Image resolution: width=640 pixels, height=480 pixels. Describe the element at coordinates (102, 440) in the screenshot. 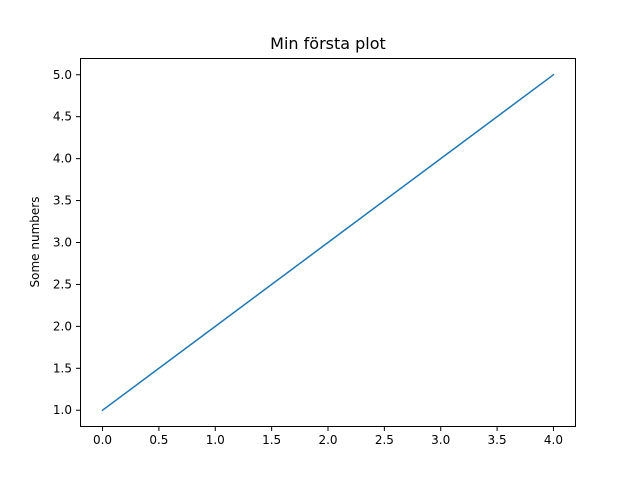

I see `x-tick-label: 0.0` at that location.